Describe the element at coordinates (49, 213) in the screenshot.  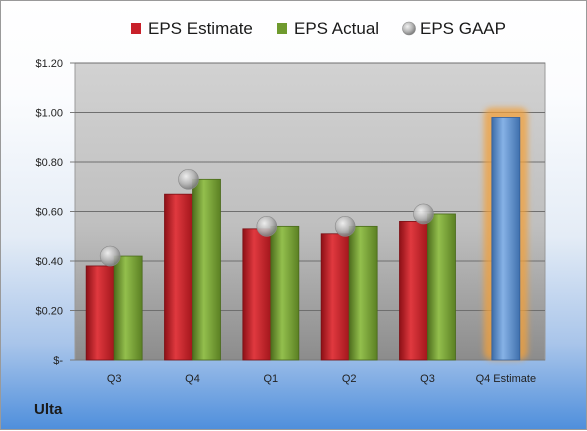
I see `y-tick-label: $0.60` at that location.